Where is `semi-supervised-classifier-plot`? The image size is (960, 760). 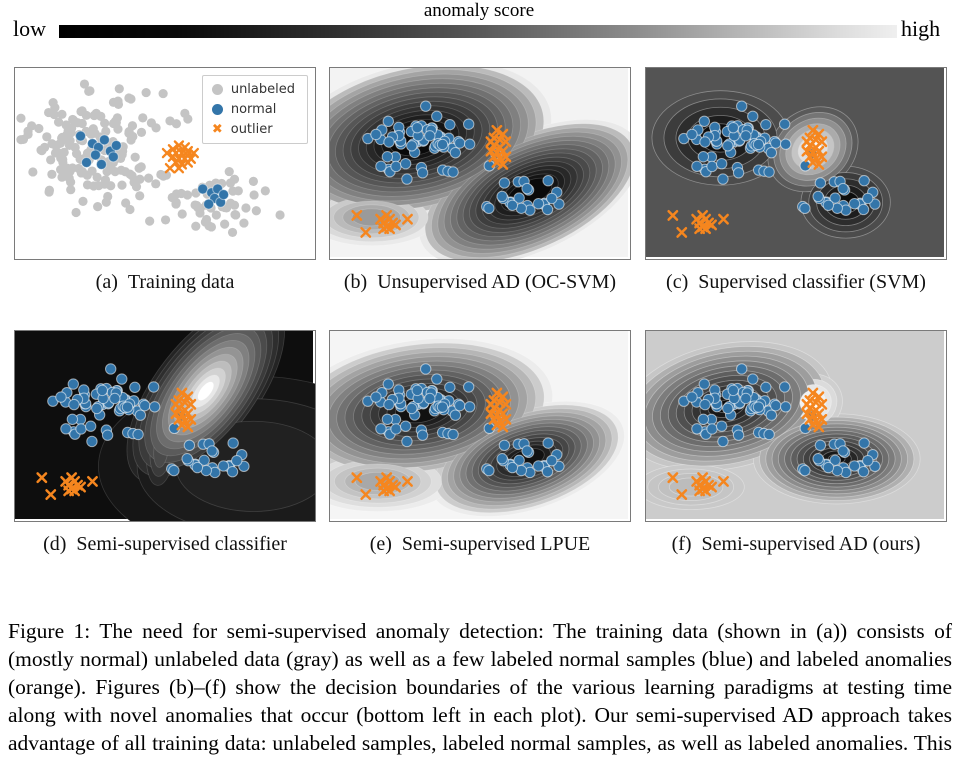 semi-supervised-classifier-plot is located at coordinates (165, 426).